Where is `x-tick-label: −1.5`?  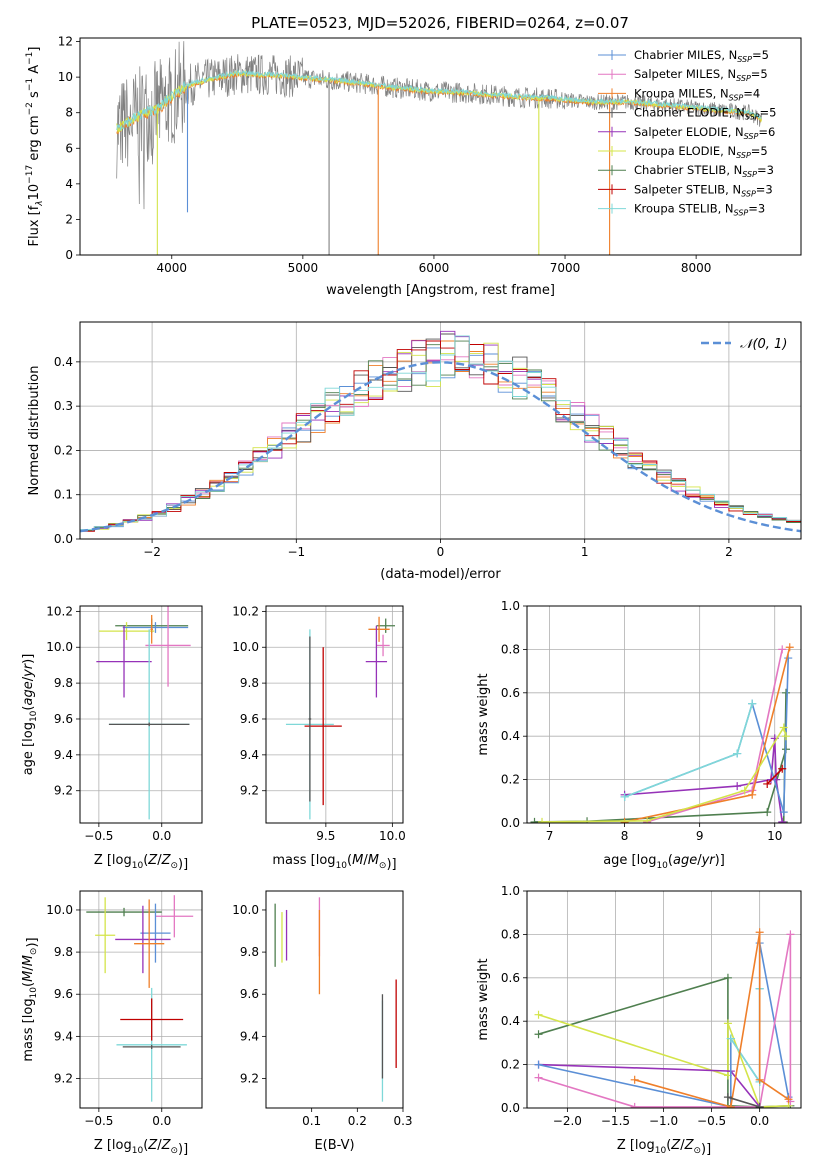
x-tick-label: −1.5 is located at coordinates (615, 1121).